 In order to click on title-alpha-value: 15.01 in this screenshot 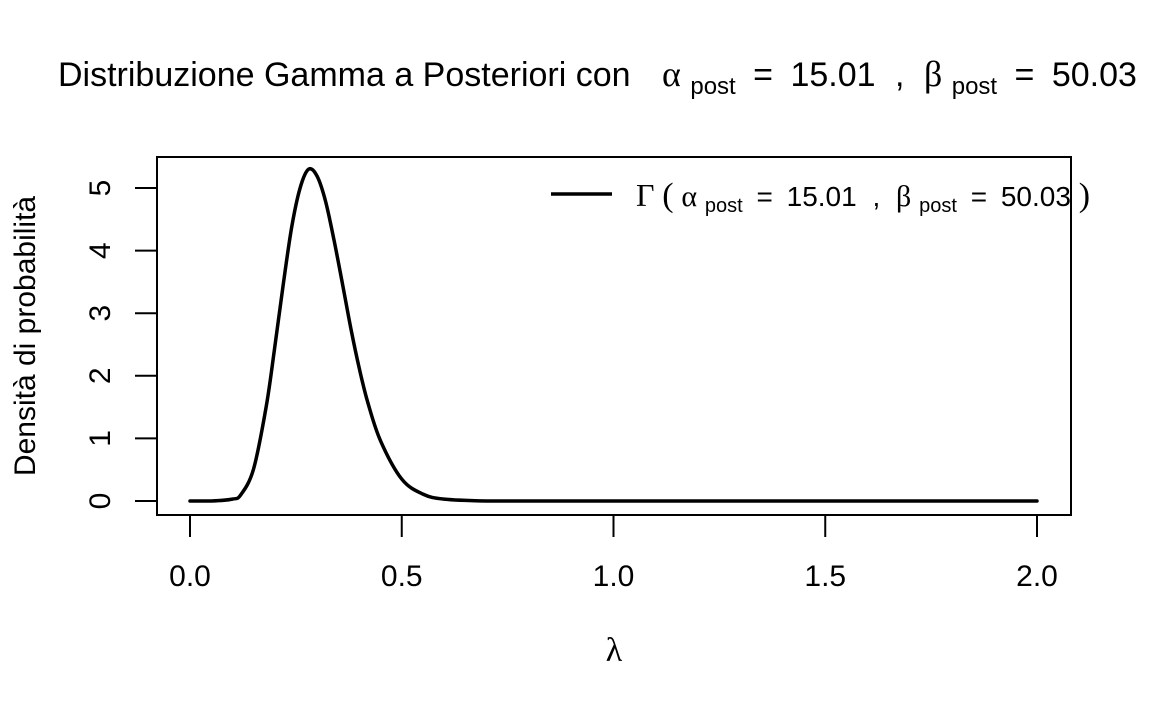, I will do `click(832, 75)`.